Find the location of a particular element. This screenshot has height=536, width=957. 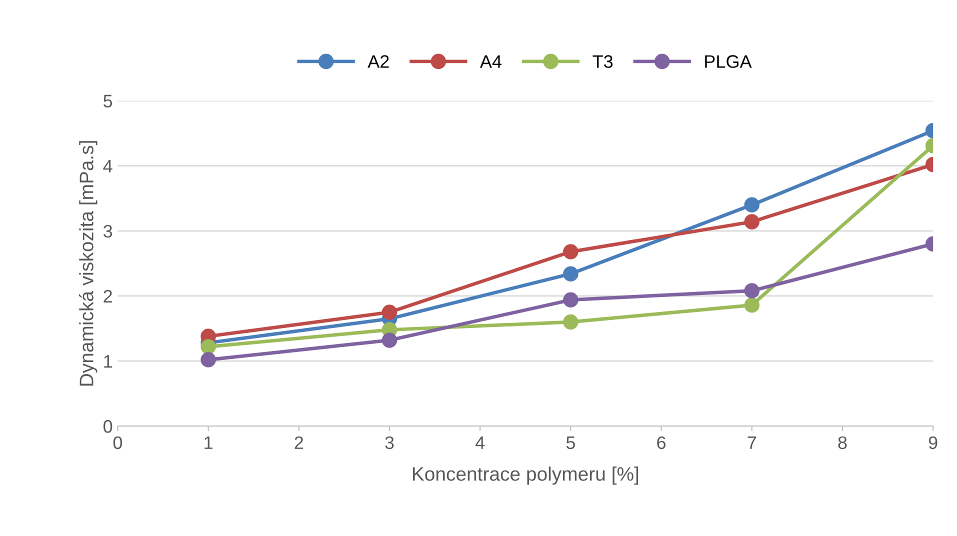

x-tick-label: 1 is located at coordinates (208, 442).